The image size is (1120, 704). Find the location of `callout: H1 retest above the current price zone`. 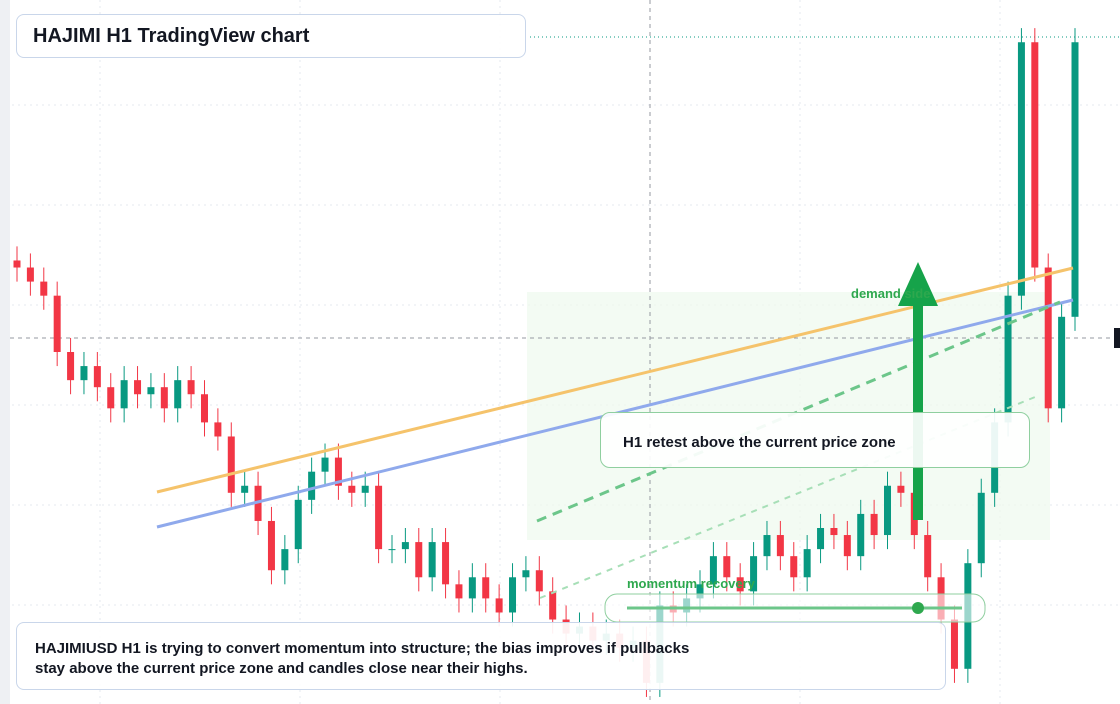

callout: H1 retest above the current price zone is located at coordinates (815, 440).